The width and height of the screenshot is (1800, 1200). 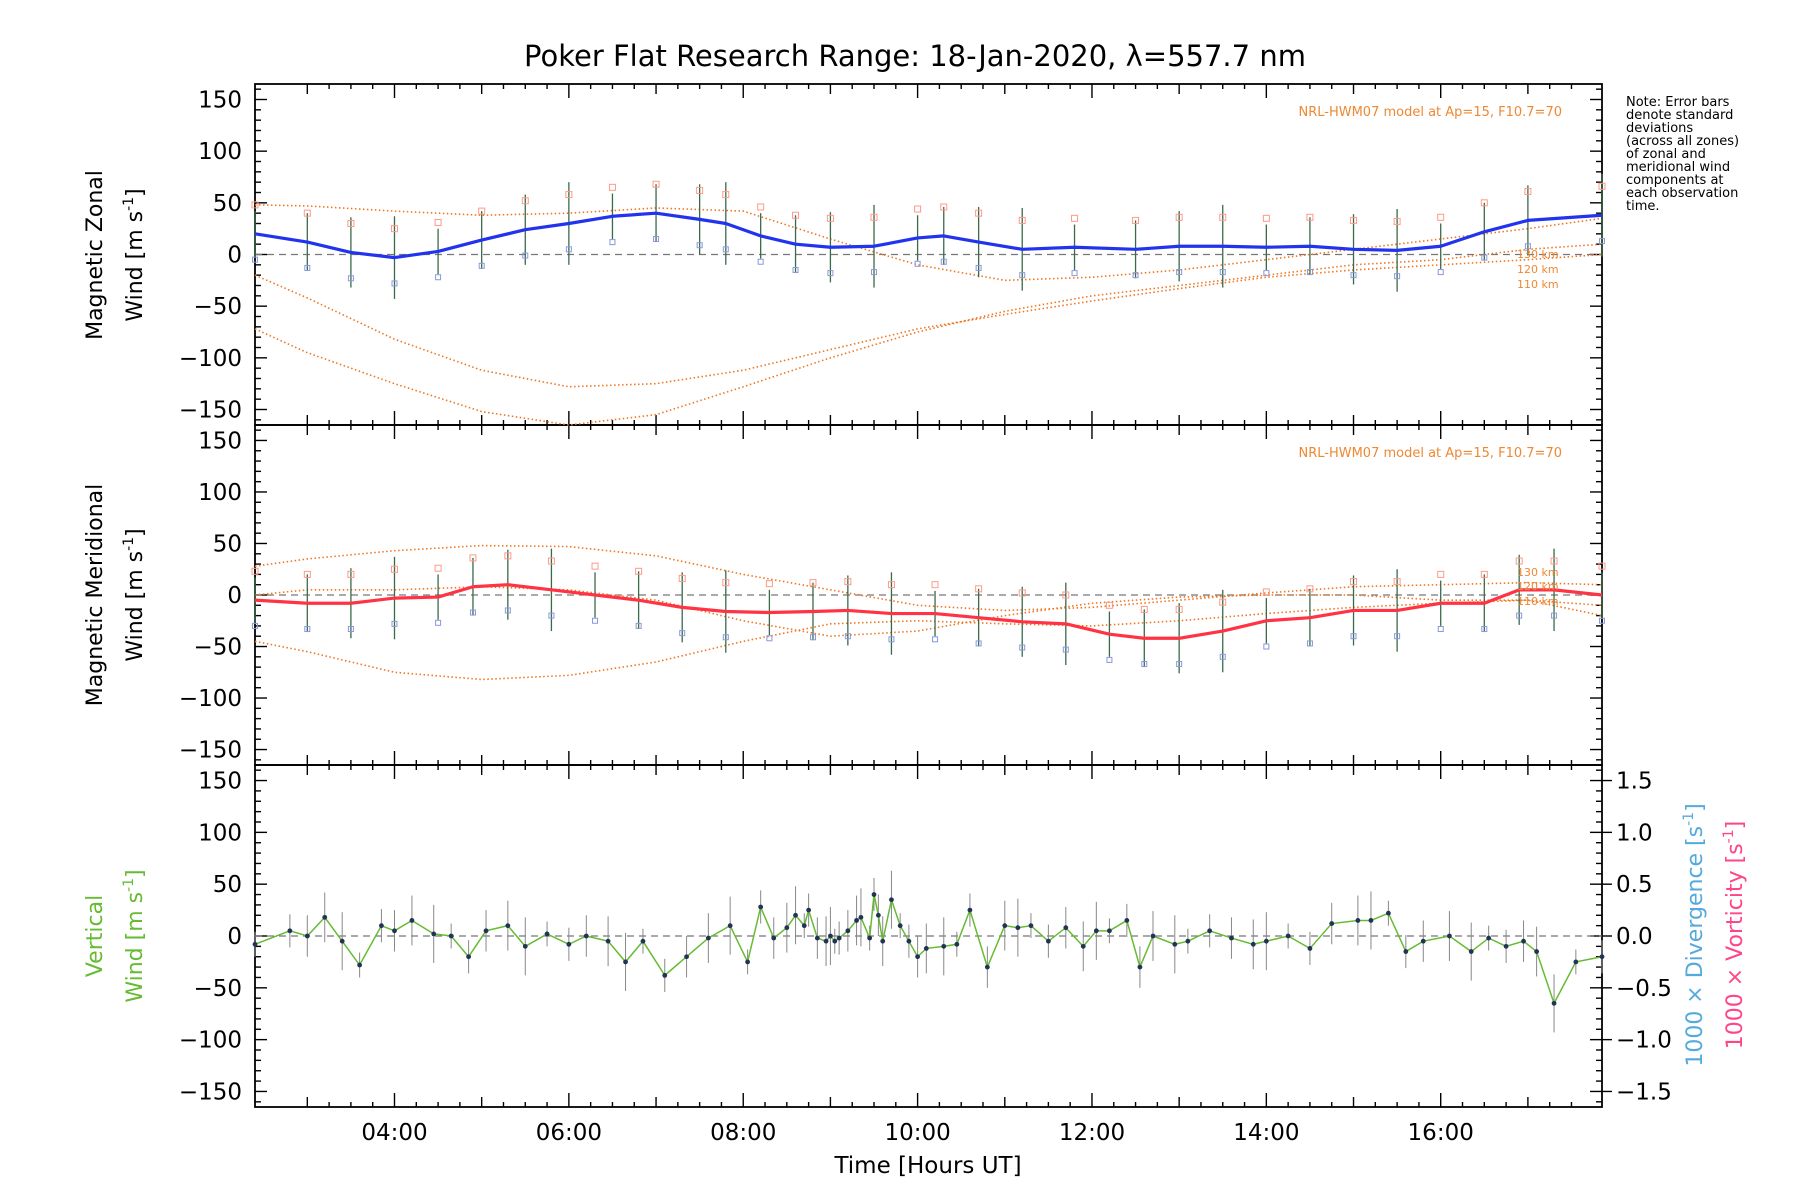 What do you see at coordinates (1266, 1133) in the screenshot?
I see `x-tick-label: 14:00` at bounding box center [1266, 1133].